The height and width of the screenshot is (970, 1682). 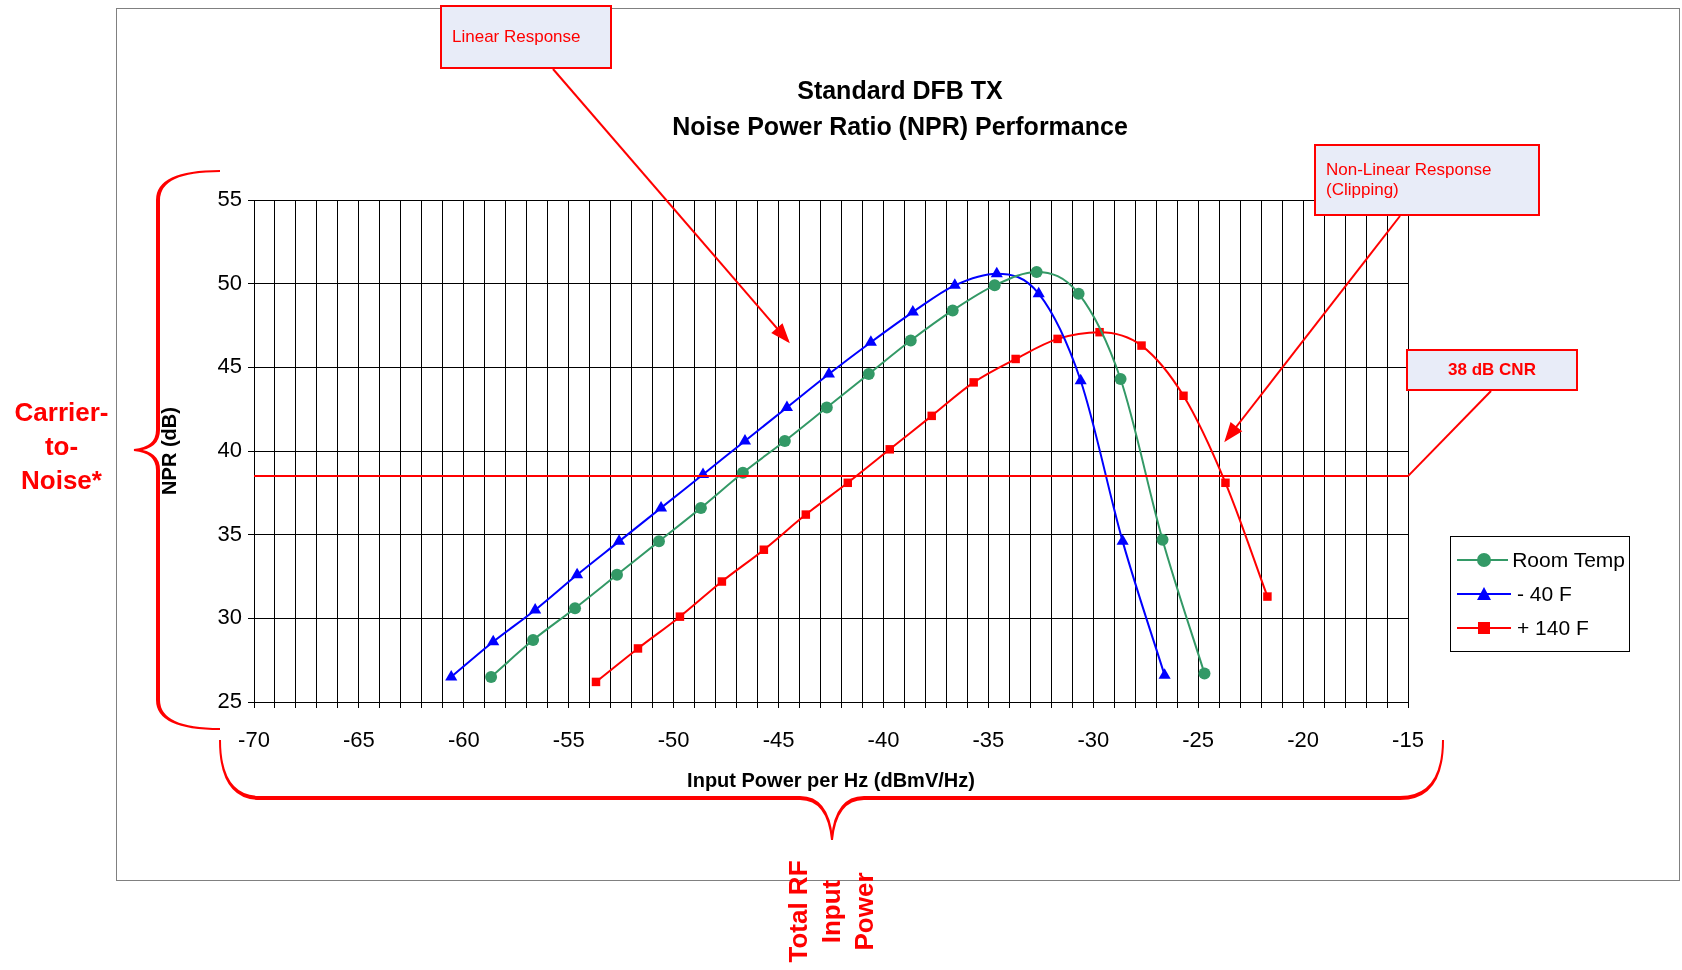 I want to click on x-tick-label: -15, so click(x=1408, y=740).